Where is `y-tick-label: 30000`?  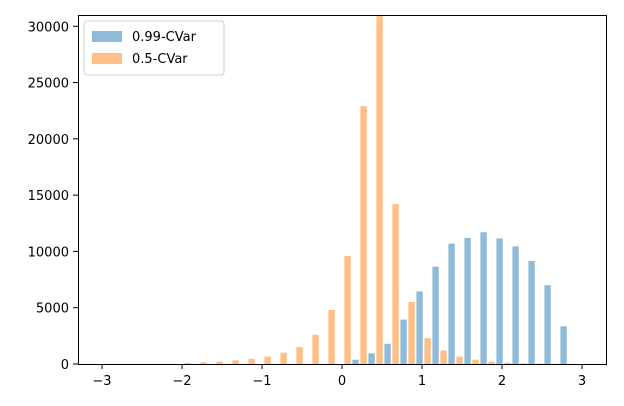
y-tick-label: 30000 is located at coordinates (48, 27).